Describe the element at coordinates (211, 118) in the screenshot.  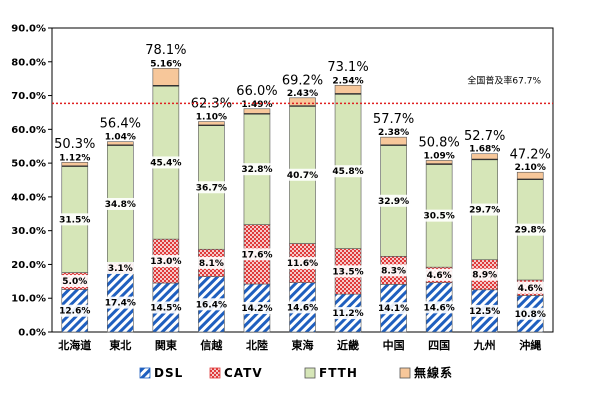
I see `segment-label-無線系: 1.10%` at that location.